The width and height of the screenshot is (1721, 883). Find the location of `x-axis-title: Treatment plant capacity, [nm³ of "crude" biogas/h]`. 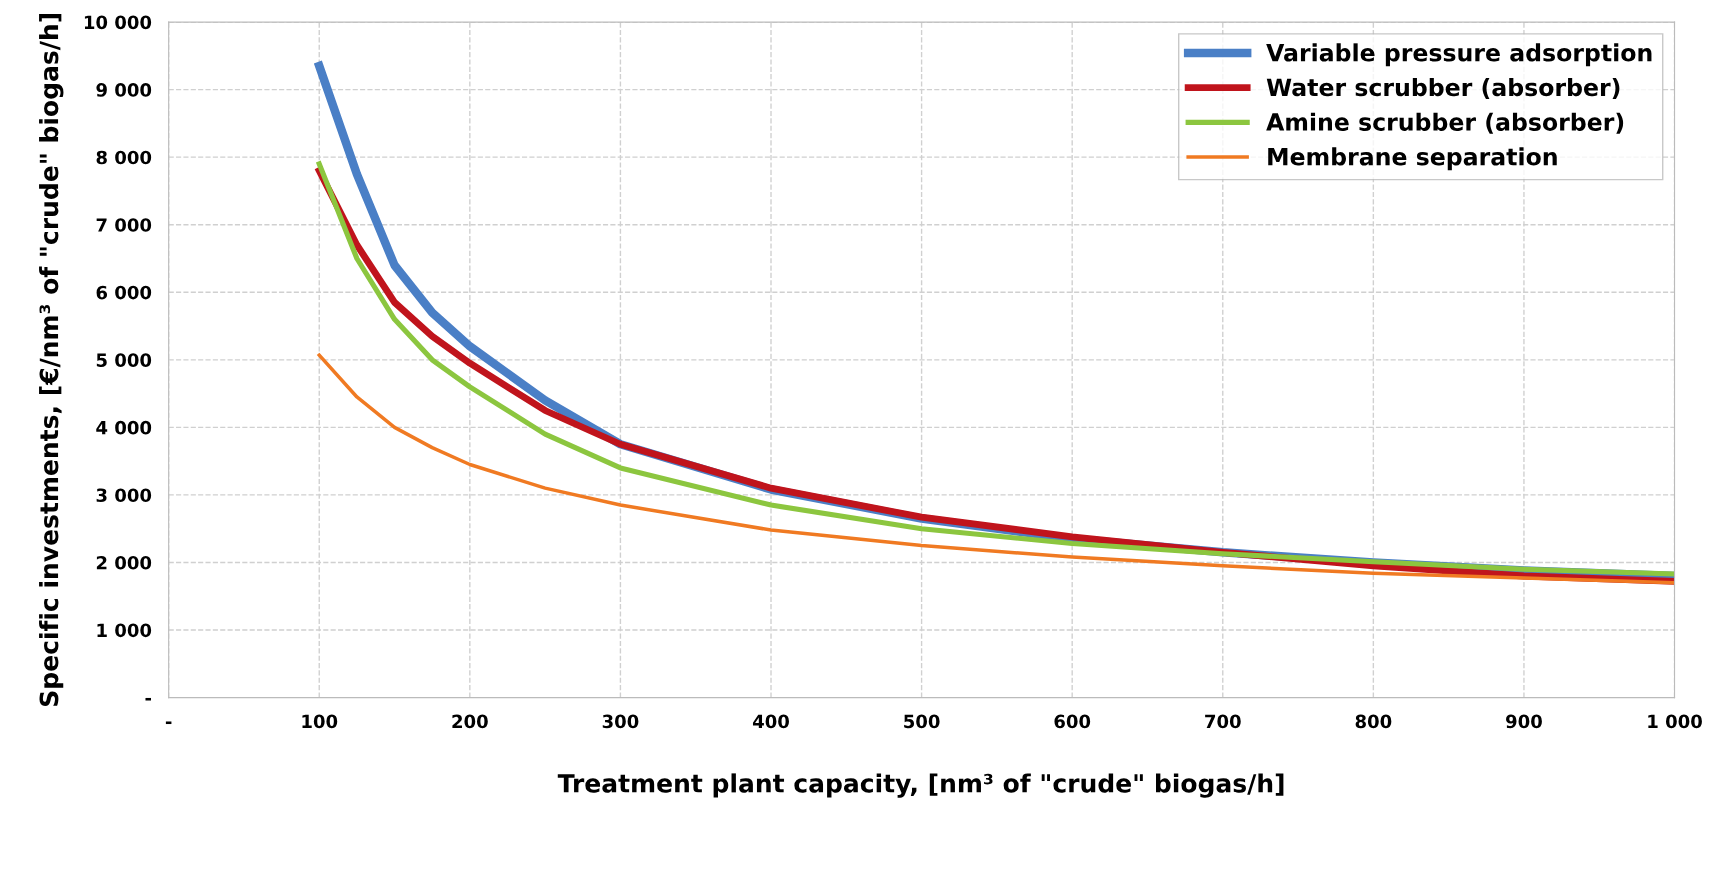

x-axis-title: Treatment plant capacity, [nm³ of "crude" biogas/h] is located at coordinates (920, 785).